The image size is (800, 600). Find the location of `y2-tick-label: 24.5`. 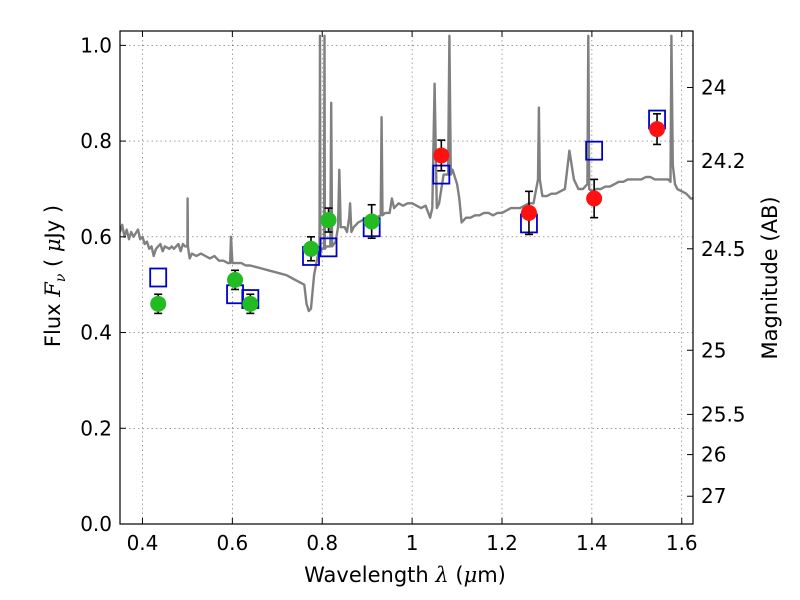

y2-tick-label: 24.5 is located at coordinates (723, 249).